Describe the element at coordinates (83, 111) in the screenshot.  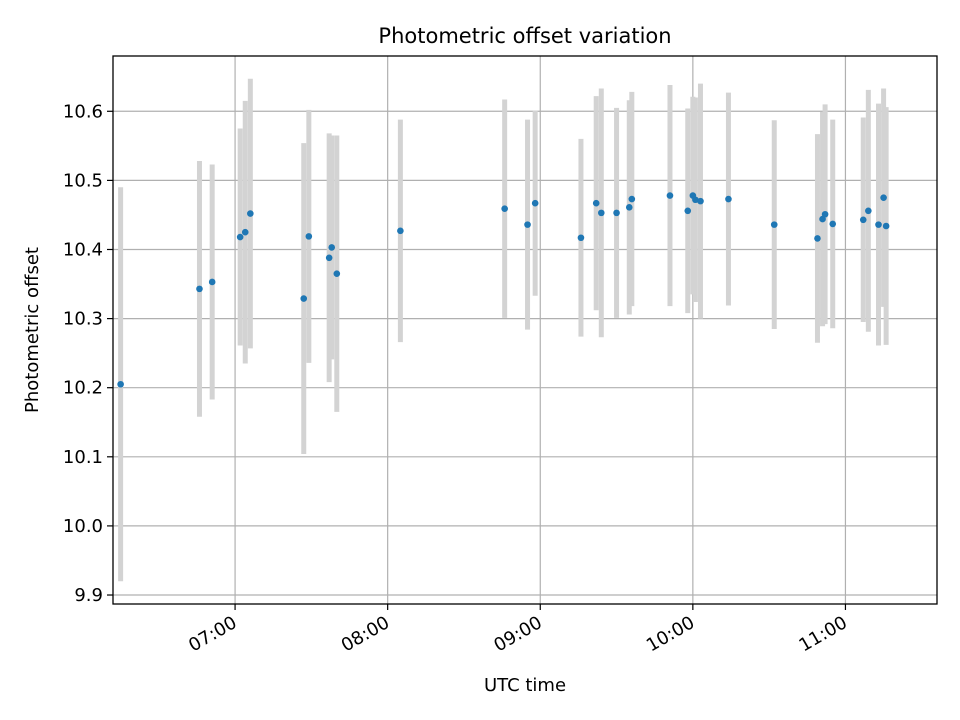
I see `y-tick-label: 10.6` at that location.